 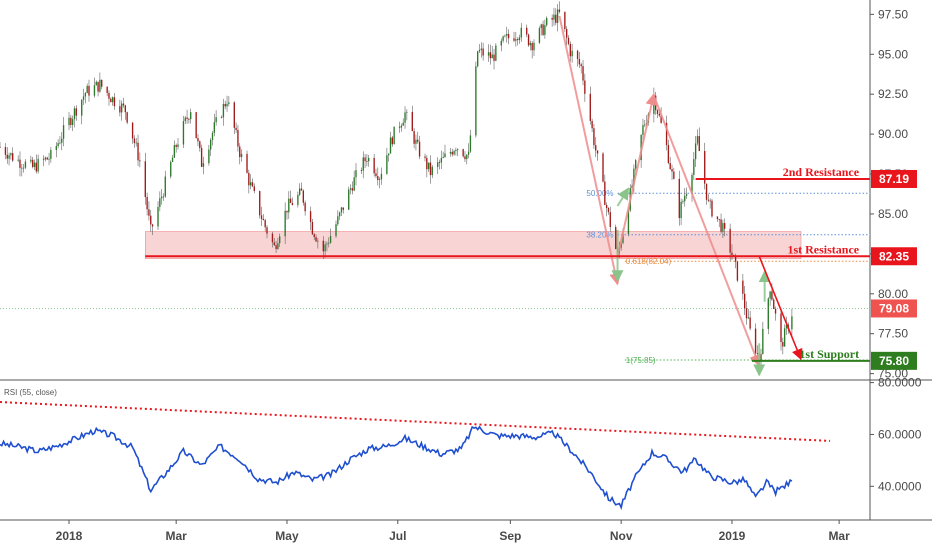 What do you see at coordinates (821, 172) in the screenshot?
I see `level-label: 2nd Resistance` at bounding box center [821, 172].